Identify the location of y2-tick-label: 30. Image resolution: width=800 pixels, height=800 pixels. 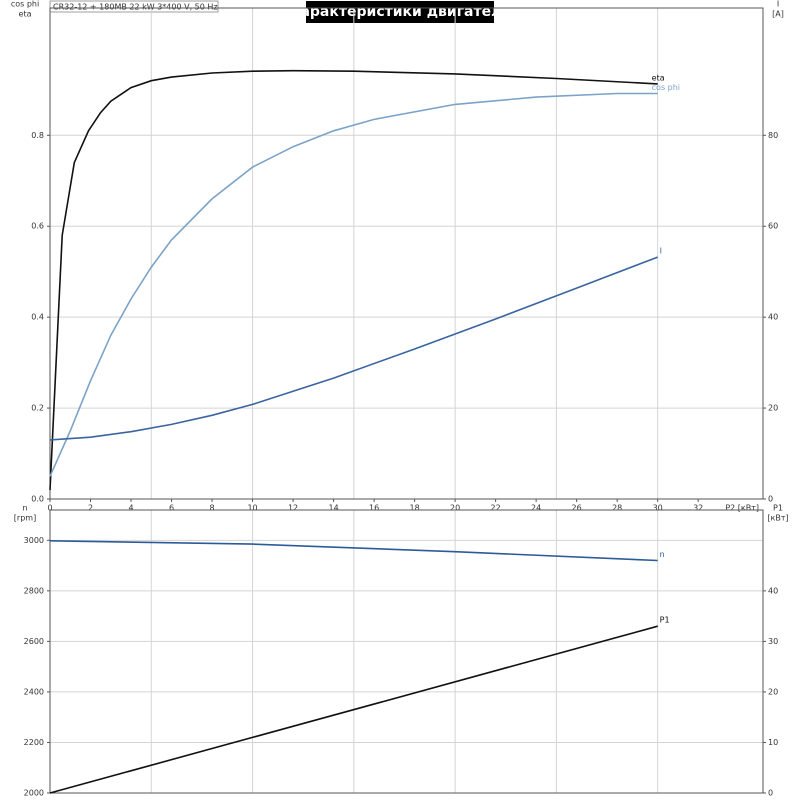
(773, 641).